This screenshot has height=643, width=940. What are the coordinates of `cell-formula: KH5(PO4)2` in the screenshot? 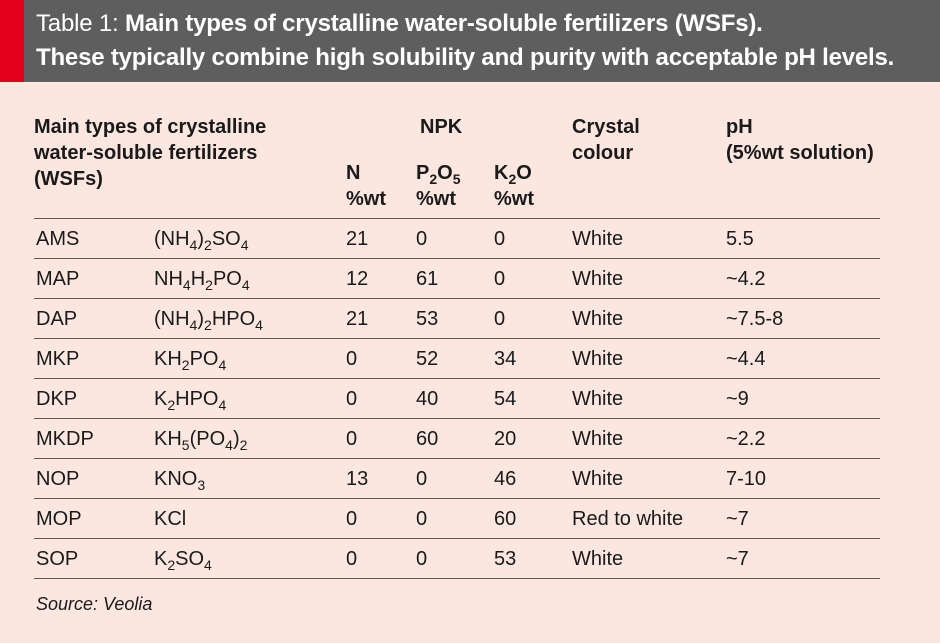 It's located at (201, 440).